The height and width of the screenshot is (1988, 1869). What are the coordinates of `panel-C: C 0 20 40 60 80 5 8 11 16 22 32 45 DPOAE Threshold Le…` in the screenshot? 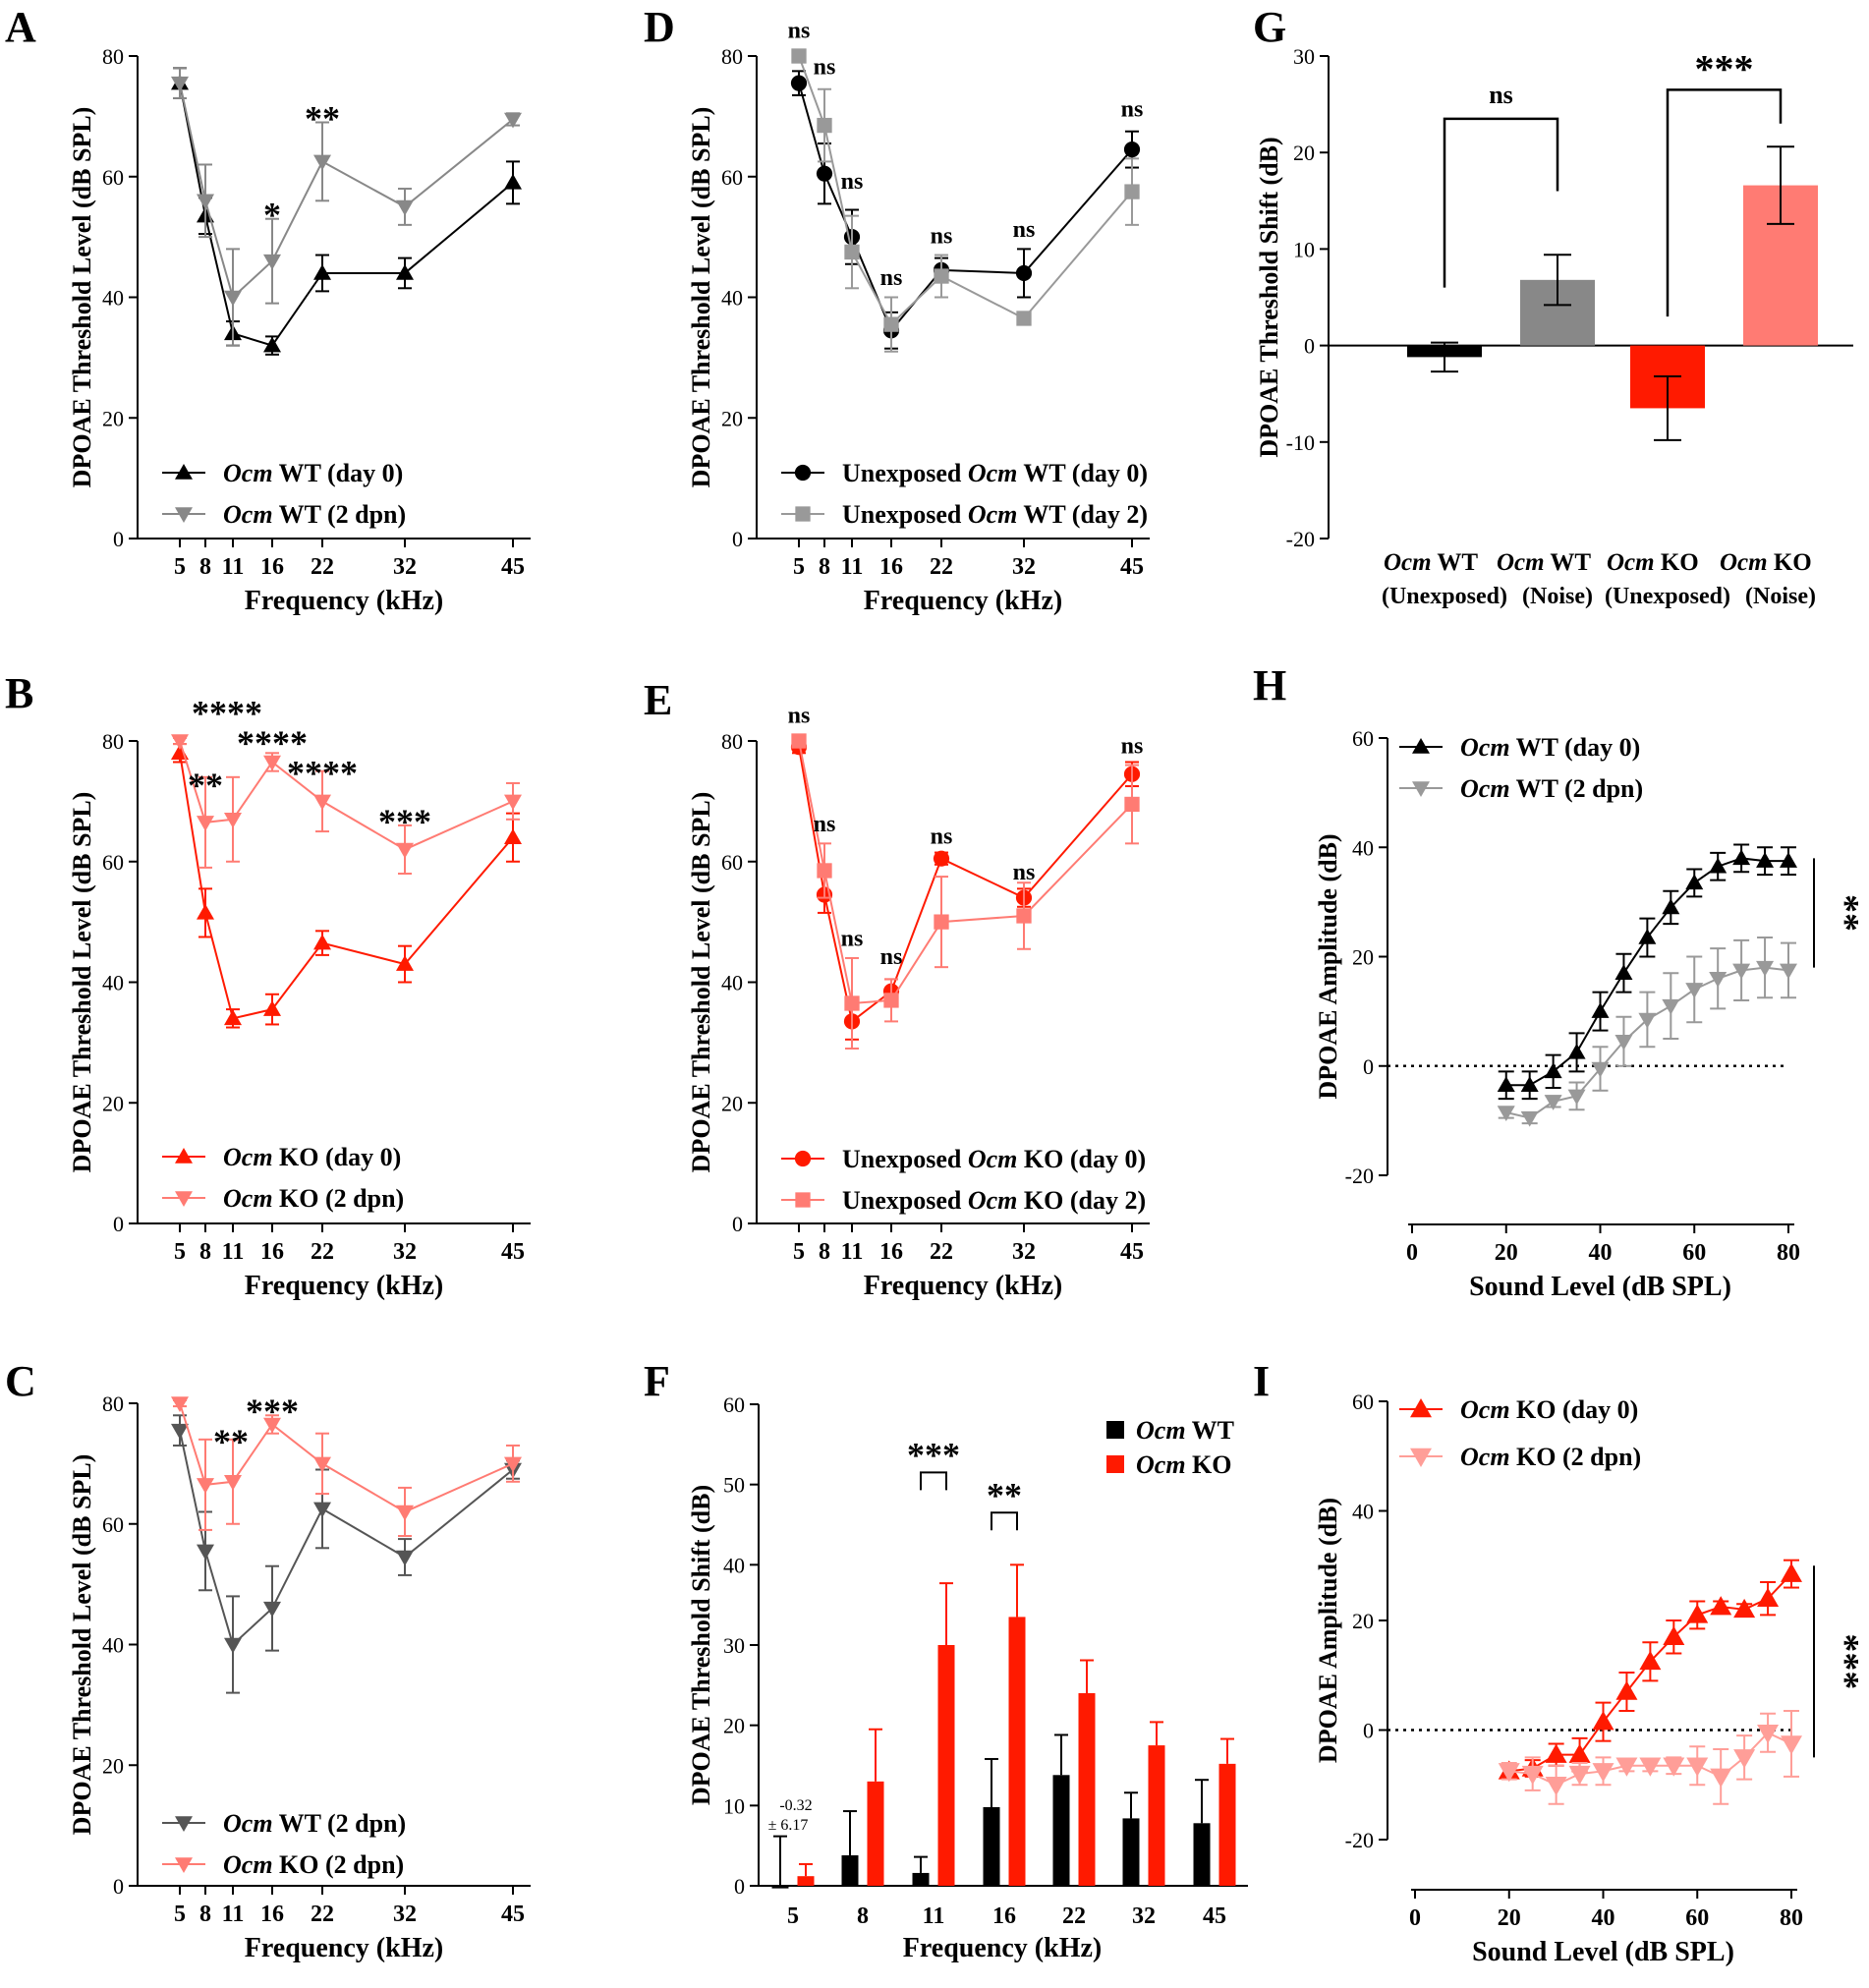 It's located at (268, 1660).